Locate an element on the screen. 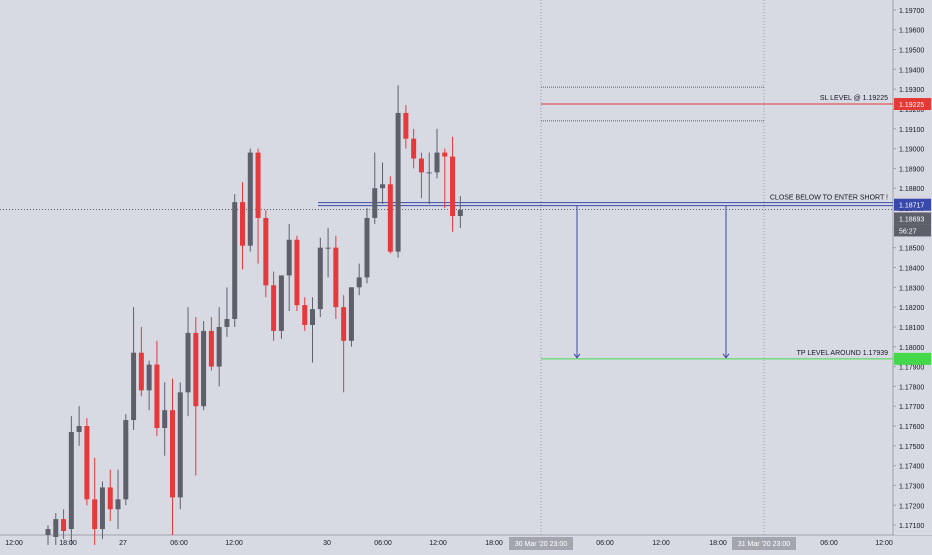 Image resolution: width=932 pixels, height=555 pixels. price-tick-label: 1.18800 is located at coordinates (911, 189).